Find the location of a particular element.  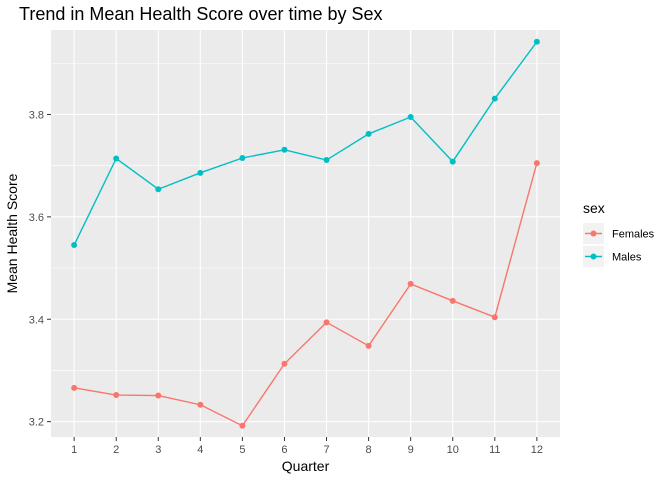

y-tick-label: 3.4 is located at coordinates (36, 320).